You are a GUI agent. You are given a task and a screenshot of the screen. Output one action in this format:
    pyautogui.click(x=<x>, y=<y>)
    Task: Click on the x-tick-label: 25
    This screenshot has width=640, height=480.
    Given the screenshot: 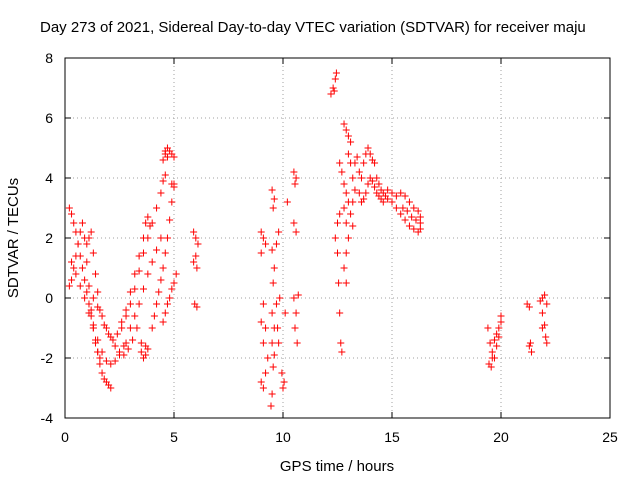 What is the action you would take?
    pyautogui.click(x=610, y=437)
    